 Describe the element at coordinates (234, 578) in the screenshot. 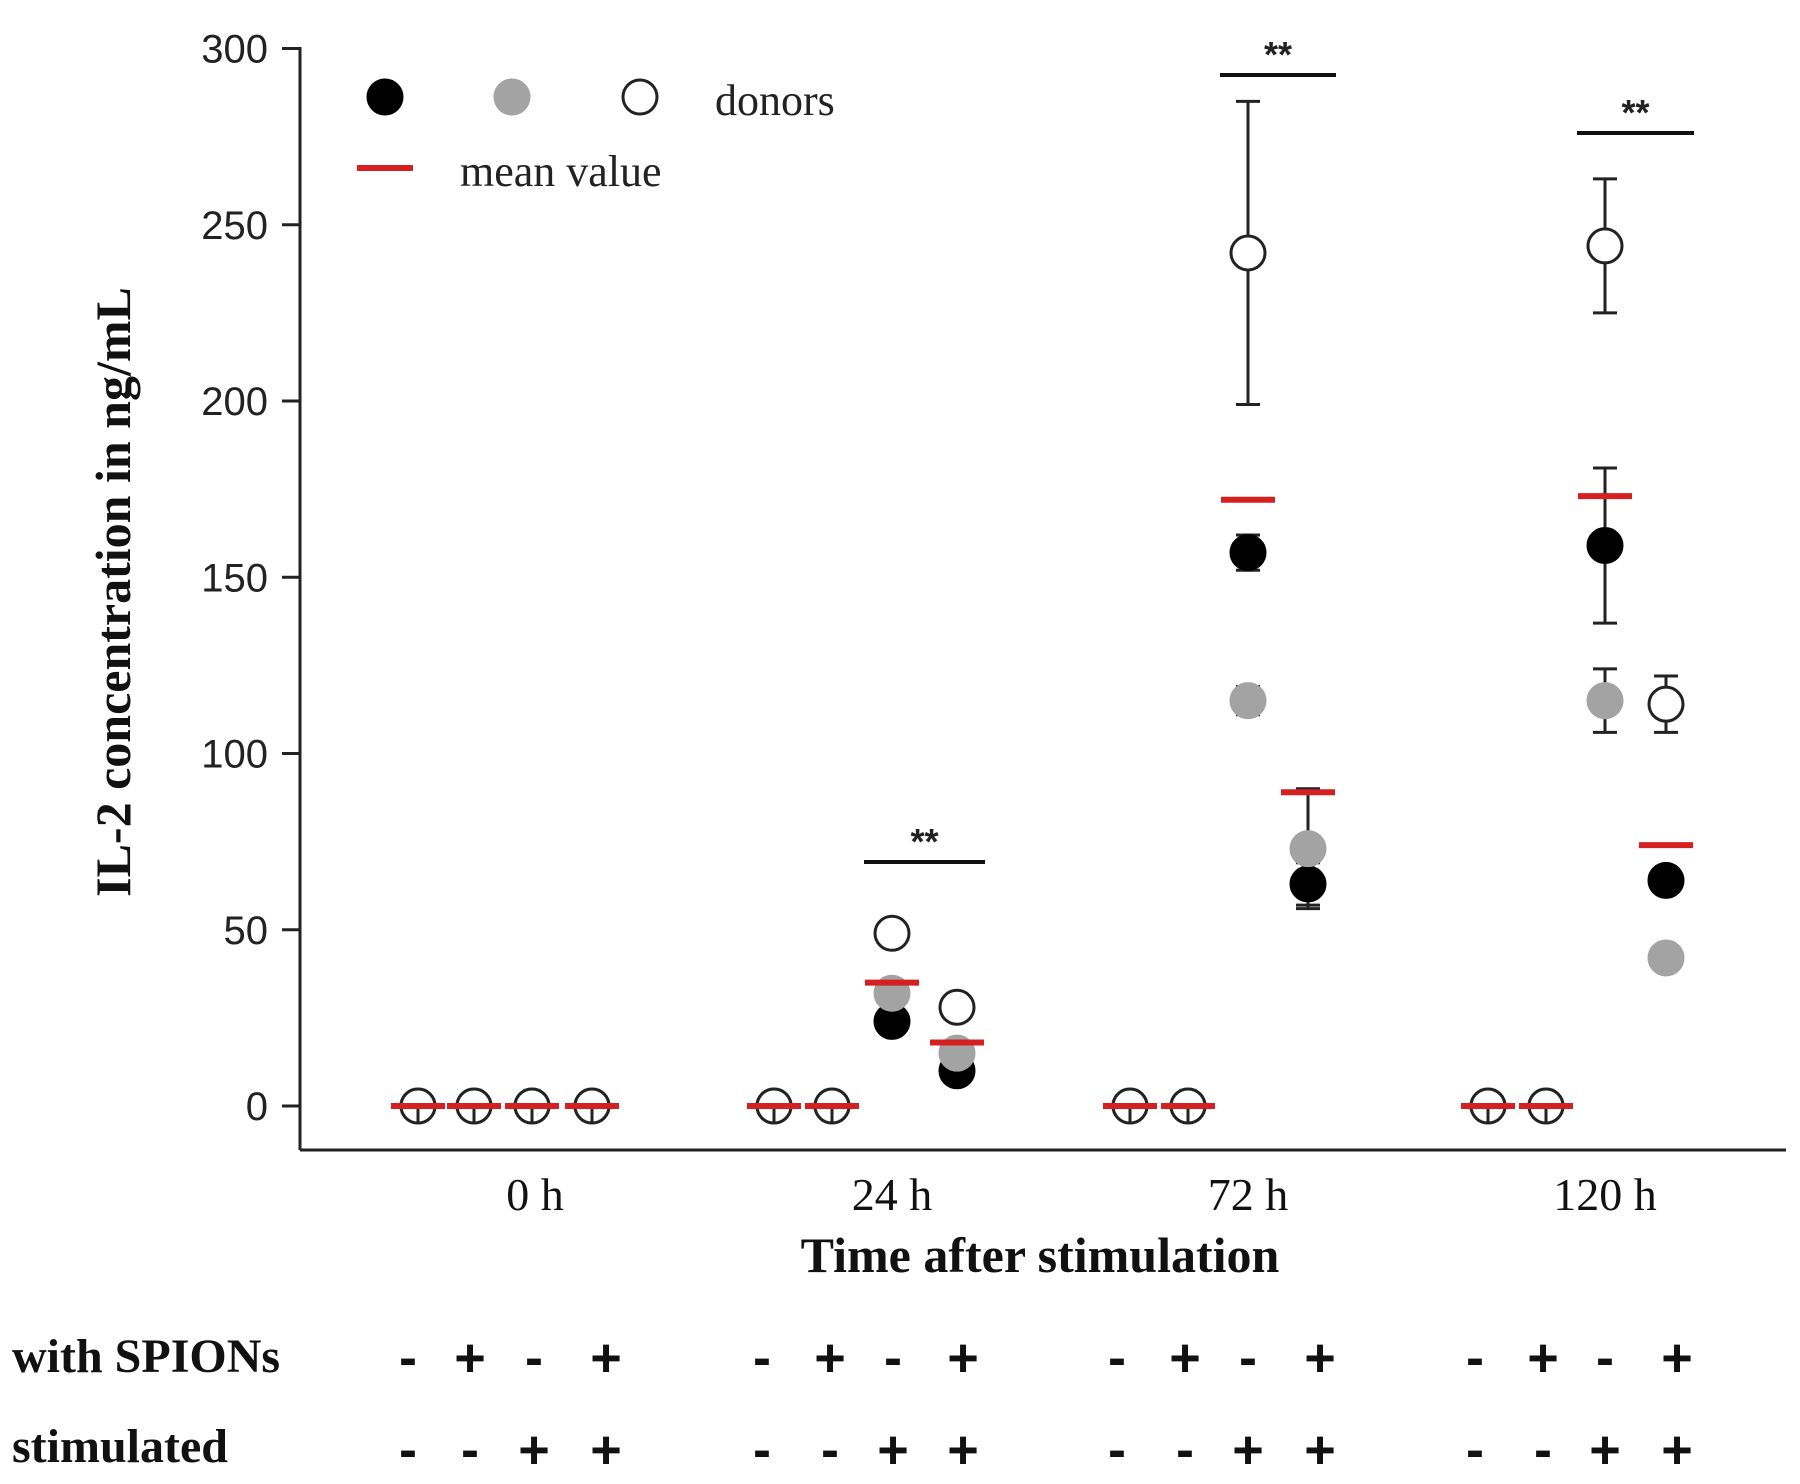

I see `y-tick-label-150: 150` at that location.